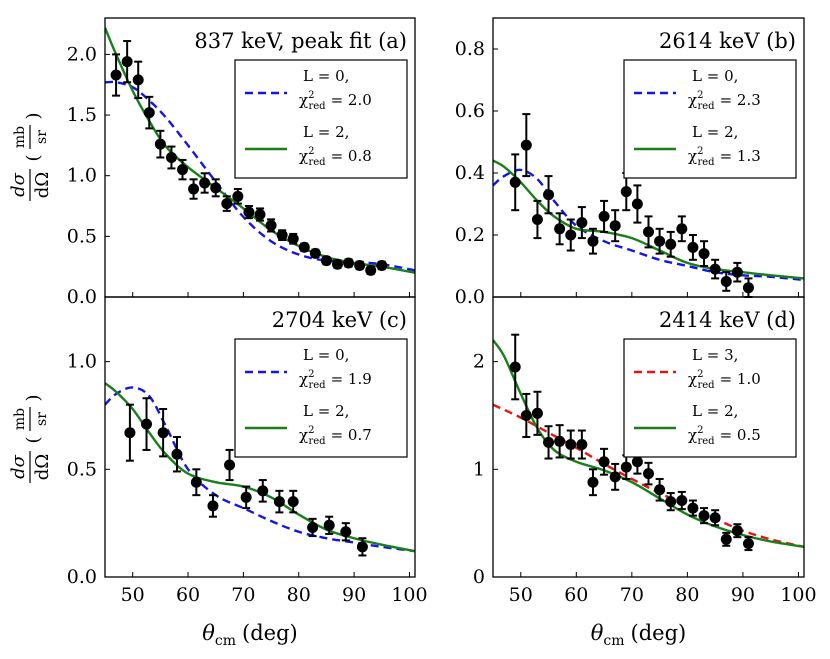  What do you see at coordinates (249, 635) in the screenshot?
I see `x-axis-title: θcm (deg)` at bounding box center [249, 635].